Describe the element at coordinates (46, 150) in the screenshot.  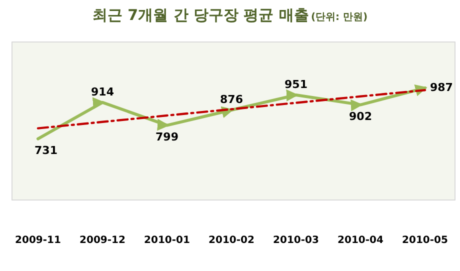
I see `data-label: 731` at that location.